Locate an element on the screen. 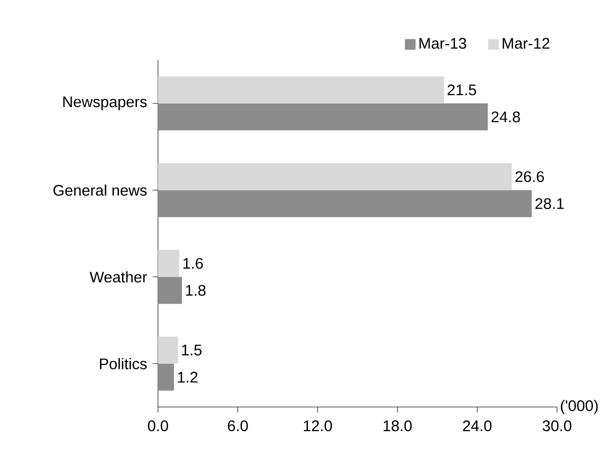 The image size is (613, 464). y-tick-label: Newspapers is located at coordinates (105, 103).